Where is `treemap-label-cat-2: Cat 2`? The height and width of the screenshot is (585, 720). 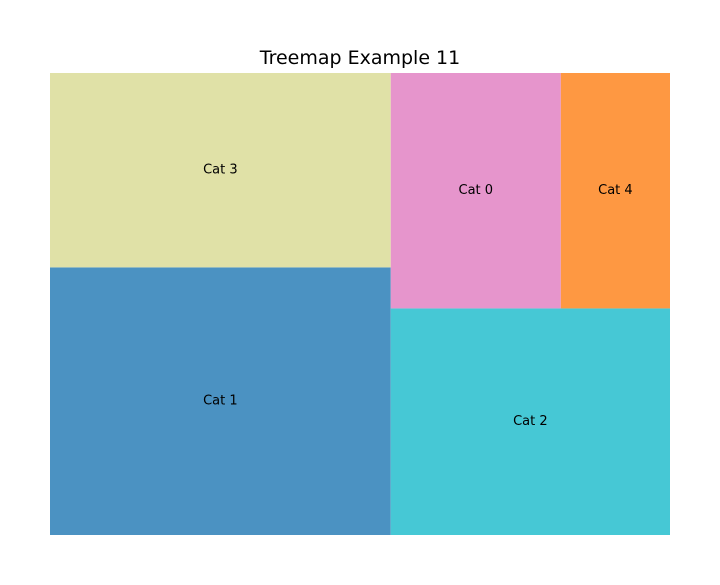 treemap-label-cat-2: Cat 2 is located at coordinates (530, 421).